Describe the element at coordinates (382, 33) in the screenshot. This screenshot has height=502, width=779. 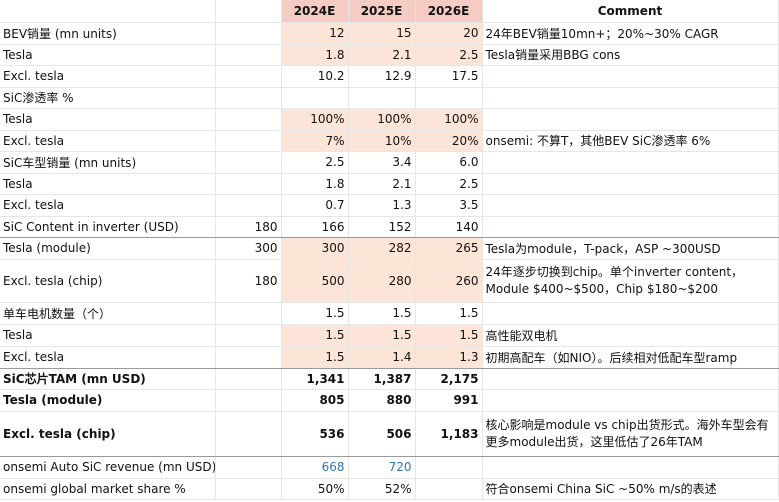
I see `value-2025e: 15` at that location.